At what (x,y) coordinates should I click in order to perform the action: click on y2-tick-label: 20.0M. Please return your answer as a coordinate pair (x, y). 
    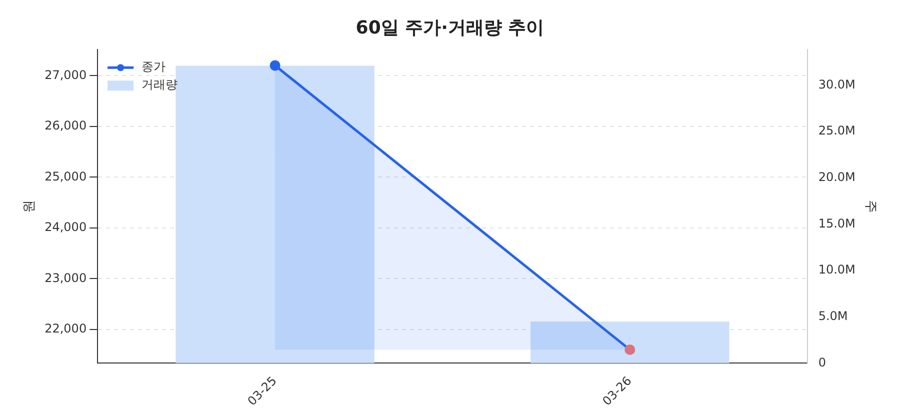
    Looking at the image, I should click on (837, 177).